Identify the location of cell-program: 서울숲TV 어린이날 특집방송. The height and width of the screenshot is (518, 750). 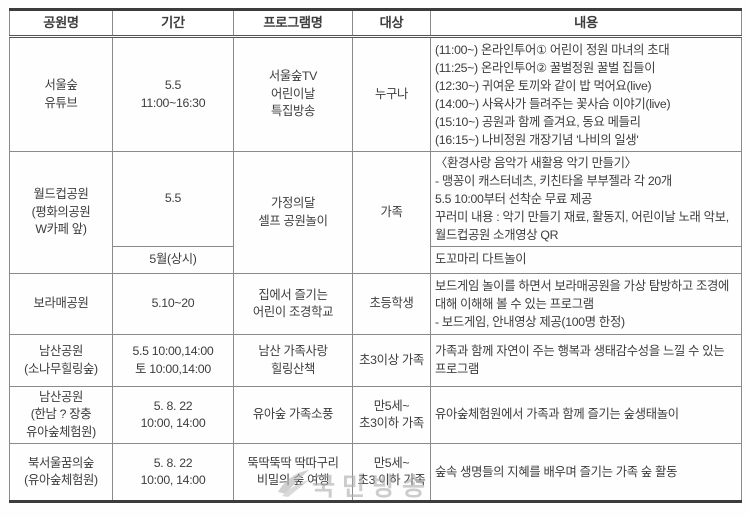
(293, 94).